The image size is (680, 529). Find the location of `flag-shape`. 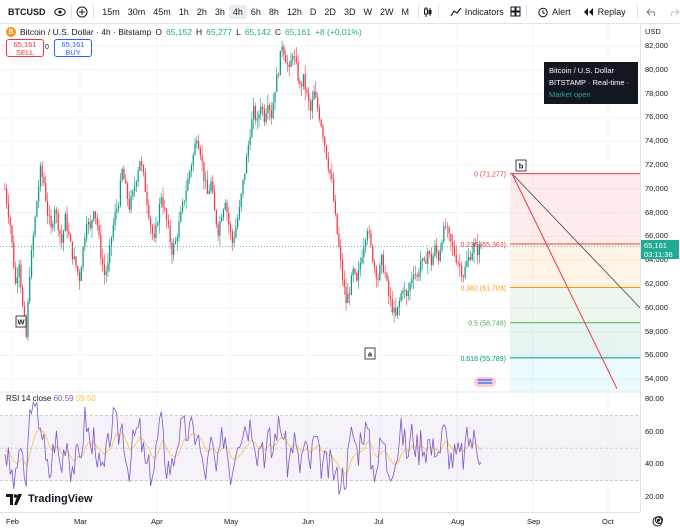

flag-shape is located at coordinates (485, 382).